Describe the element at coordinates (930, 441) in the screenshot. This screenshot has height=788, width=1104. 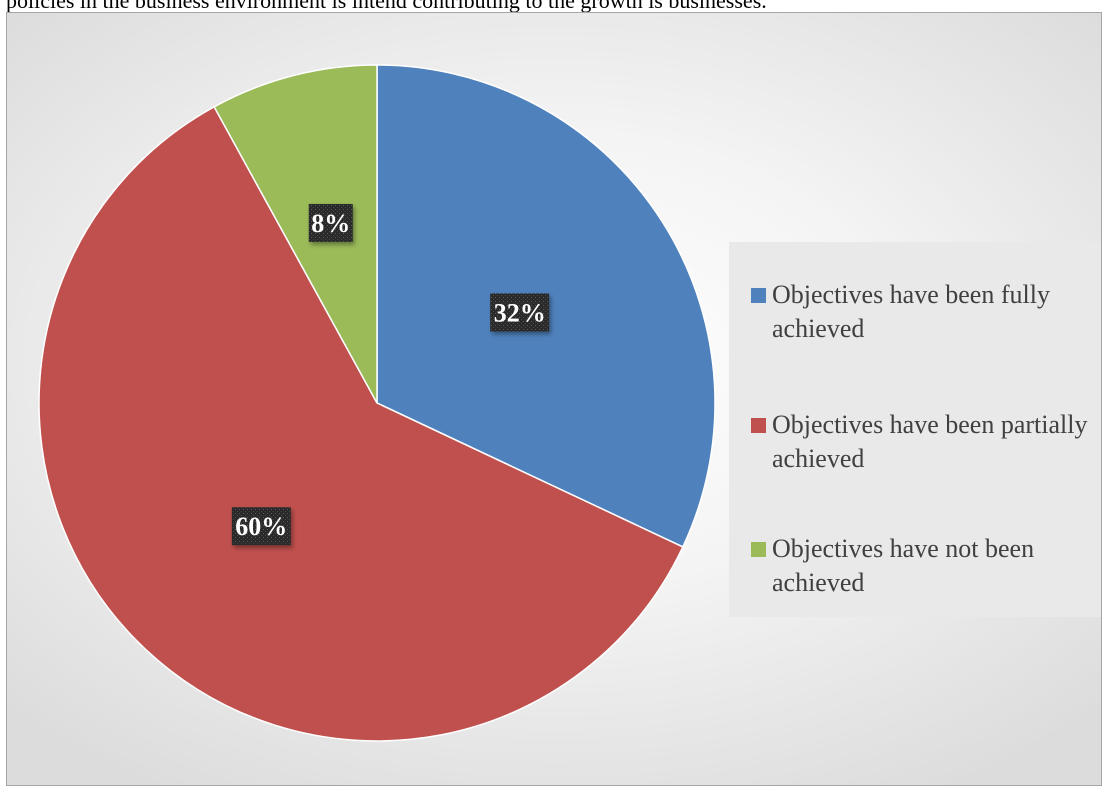
I see `legend-label-partially-achieved: Objectives have been partially achieved` at that location.